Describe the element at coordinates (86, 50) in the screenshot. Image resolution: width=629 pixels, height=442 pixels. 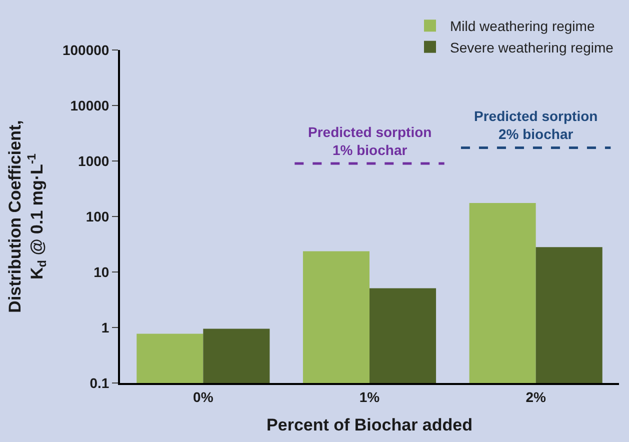
I see `y-tick-label: 100000` at that location.